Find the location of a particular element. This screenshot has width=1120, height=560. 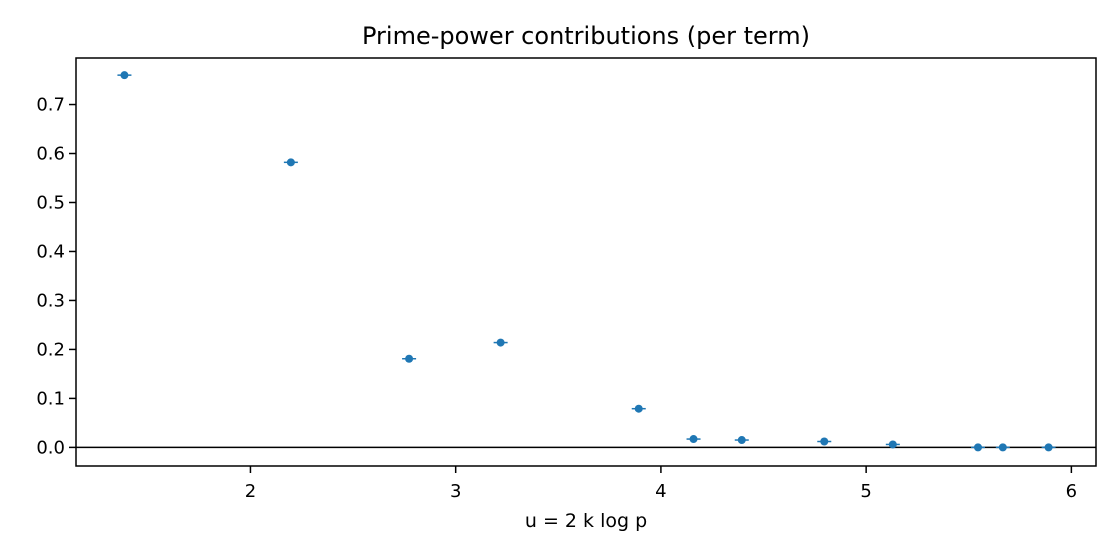

chart-title: Prime-power contributions (per term) is located at coordinates (586, 36).